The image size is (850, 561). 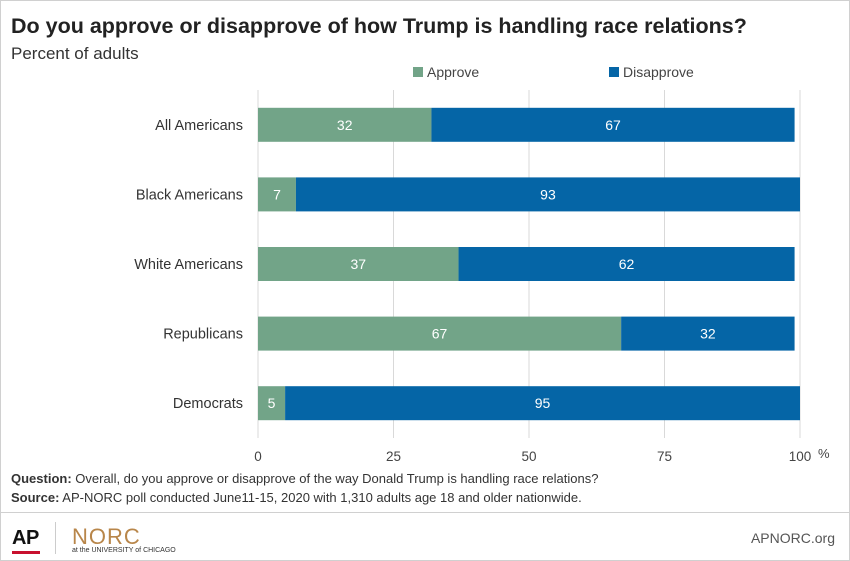 I want to click on legend-label: Approve, so click(x=453, y=72).